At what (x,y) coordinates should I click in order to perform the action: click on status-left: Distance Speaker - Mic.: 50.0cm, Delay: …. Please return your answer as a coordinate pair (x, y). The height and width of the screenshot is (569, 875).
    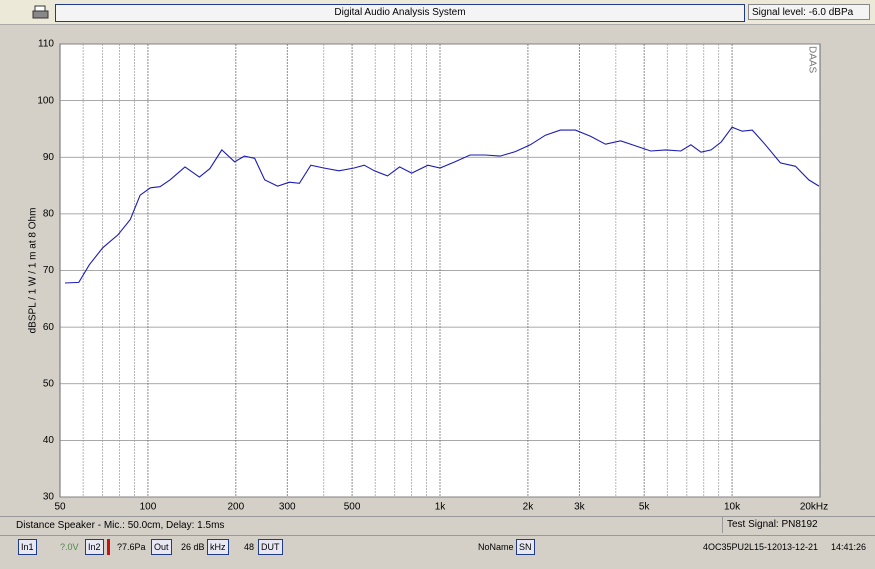
    Looking at the image, I should click on (120, 525).